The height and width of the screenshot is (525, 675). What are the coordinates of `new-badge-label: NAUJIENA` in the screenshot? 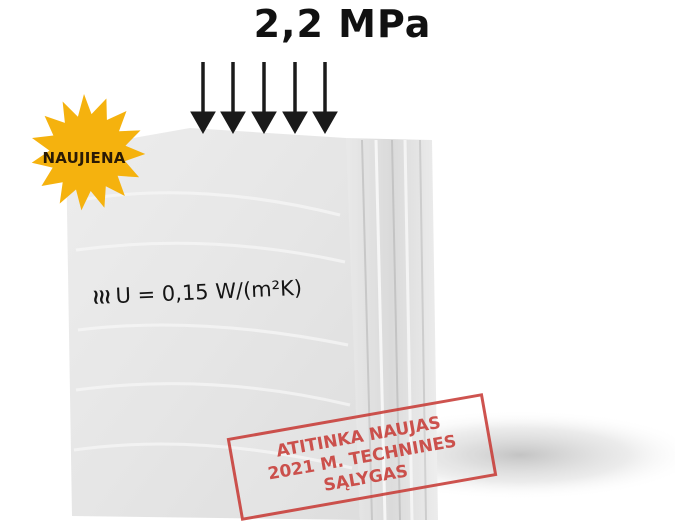 It's located at (84, 158).